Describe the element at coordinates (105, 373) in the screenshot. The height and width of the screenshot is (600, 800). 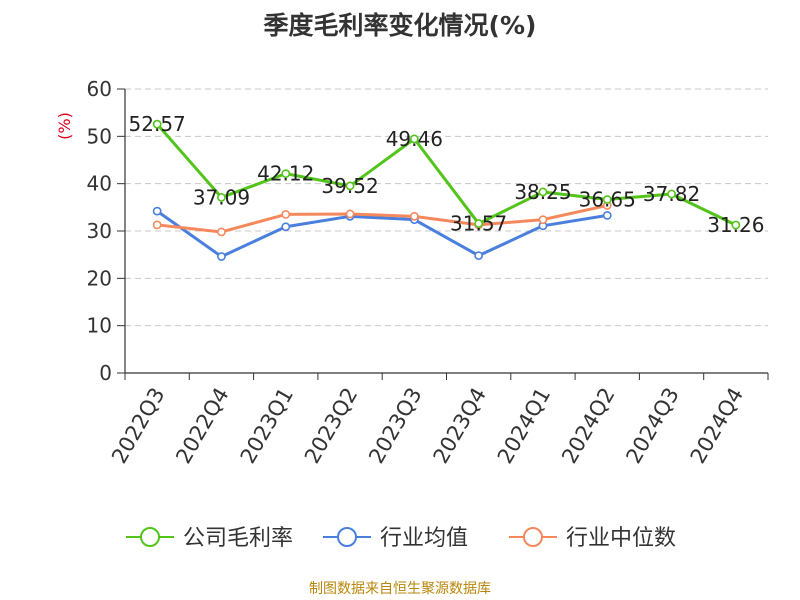
I see `y-tick-label: 0` at that location.